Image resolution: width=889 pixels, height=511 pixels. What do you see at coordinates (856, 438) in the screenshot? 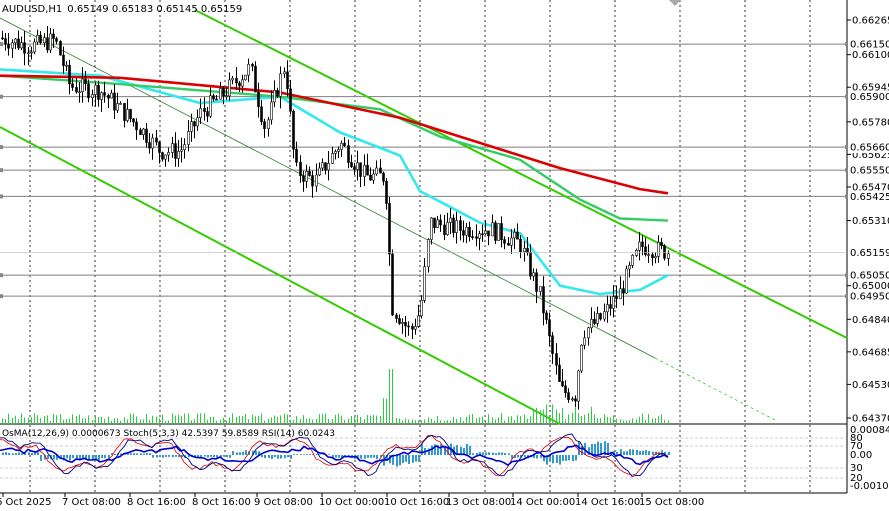
I see `indicator-tick-label: 80` at bounding box center [856, 438].